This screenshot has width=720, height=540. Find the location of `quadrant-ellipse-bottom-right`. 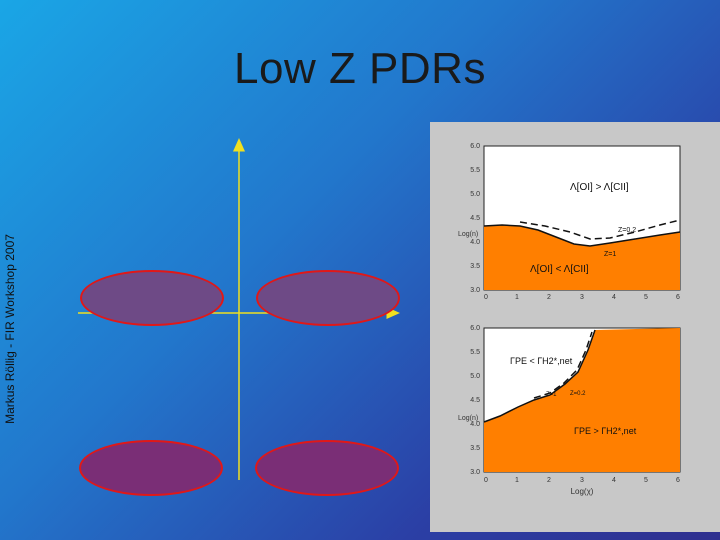

quadrant-ellipse-bottom-right is located at coordinates (327, 468).